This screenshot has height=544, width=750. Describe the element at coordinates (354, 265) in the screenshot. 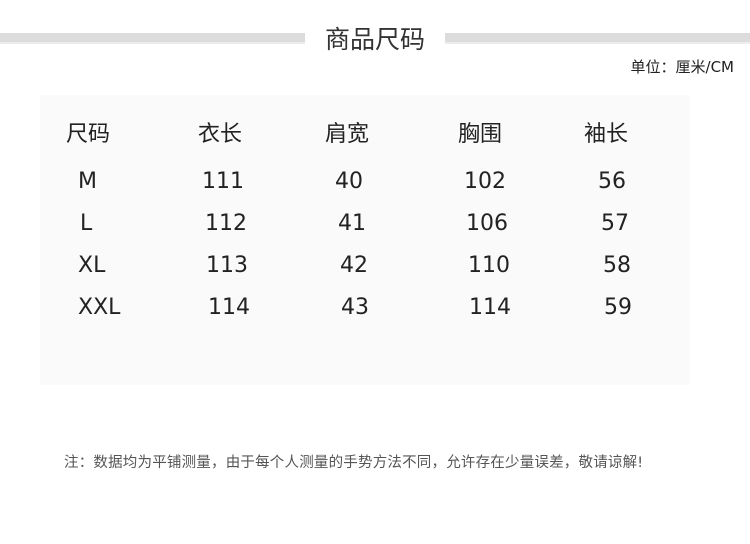

I see `cell-shoulder: 42` at that location.